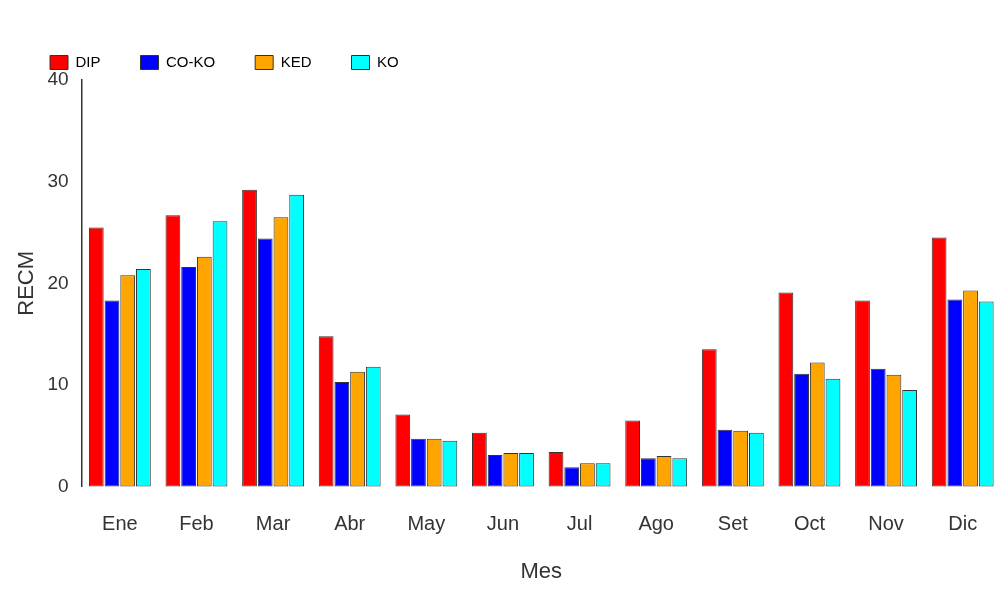 The image size is (1003, 599). I want to click on legend-label: KED, so click(296, 61).